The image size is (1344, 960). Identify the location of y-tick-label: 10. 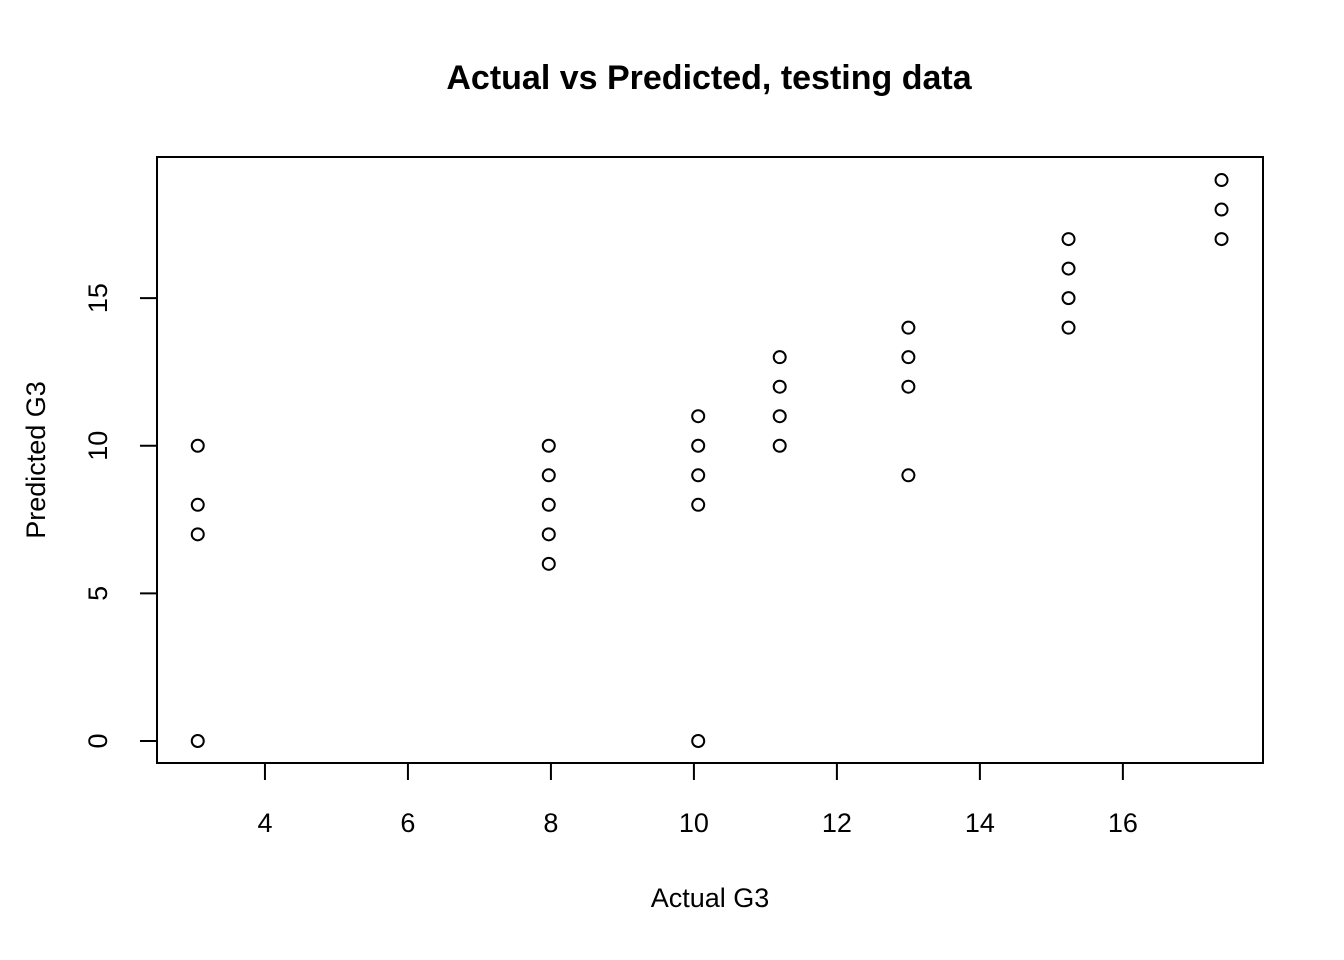
(98, 446).